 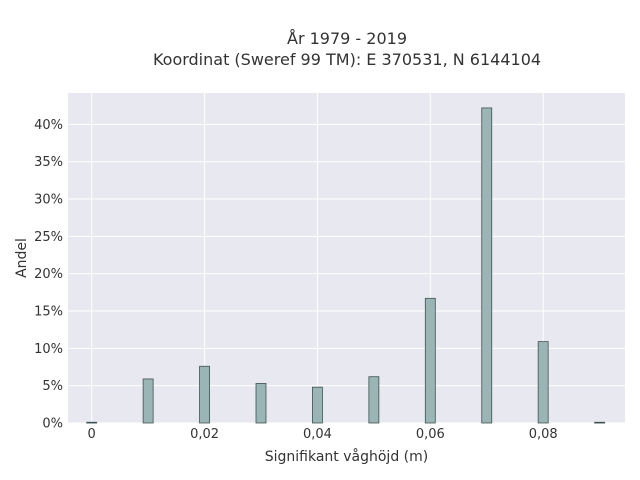 I want to click on y-axis-ticks: 0% 5% 10% 15% 20% 25% 30% 35% 40%, so click(x=48, y=275).